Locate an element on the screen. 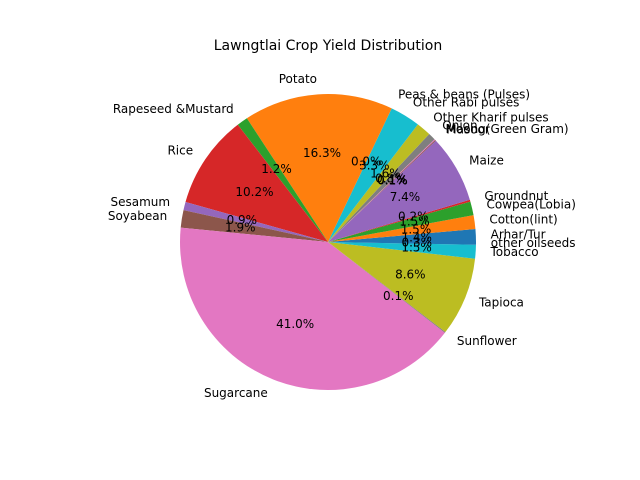 The image size is (640, 480). pie-slice-groundnut is located at coordinates (399, 220).